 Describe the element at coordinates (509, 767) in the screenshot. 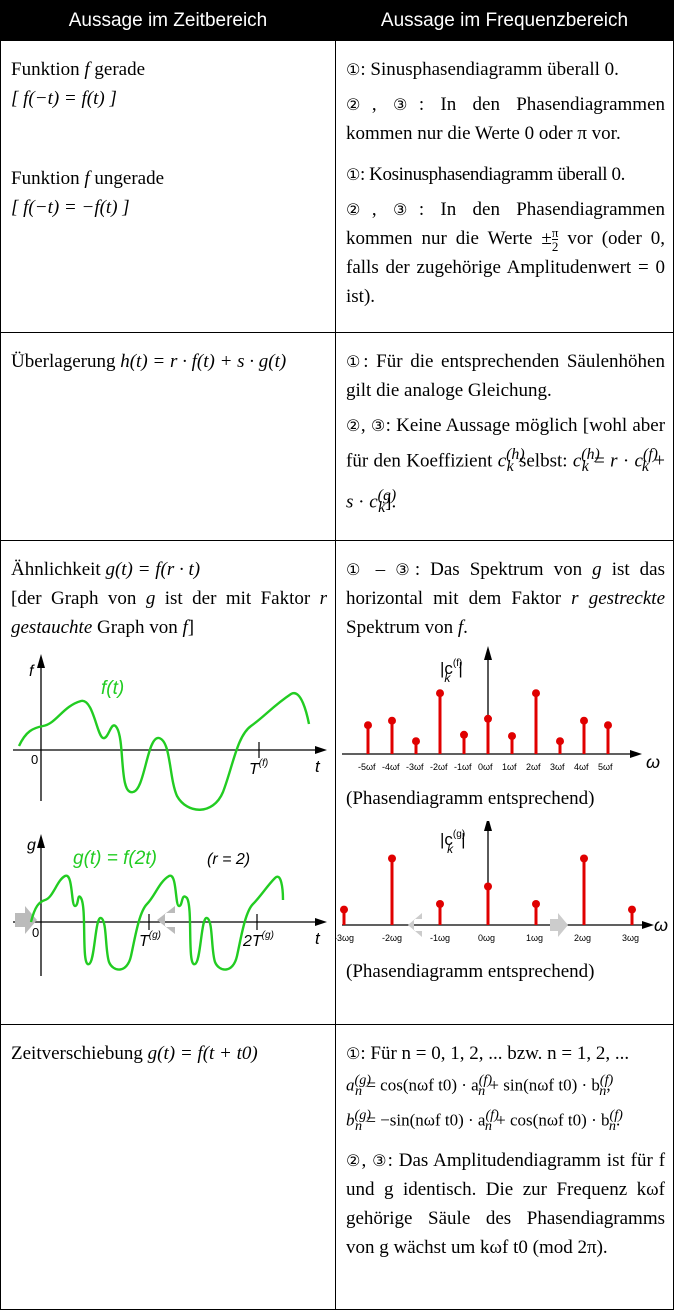

I see `spectrum-tick-label: 1ωf` at that location.